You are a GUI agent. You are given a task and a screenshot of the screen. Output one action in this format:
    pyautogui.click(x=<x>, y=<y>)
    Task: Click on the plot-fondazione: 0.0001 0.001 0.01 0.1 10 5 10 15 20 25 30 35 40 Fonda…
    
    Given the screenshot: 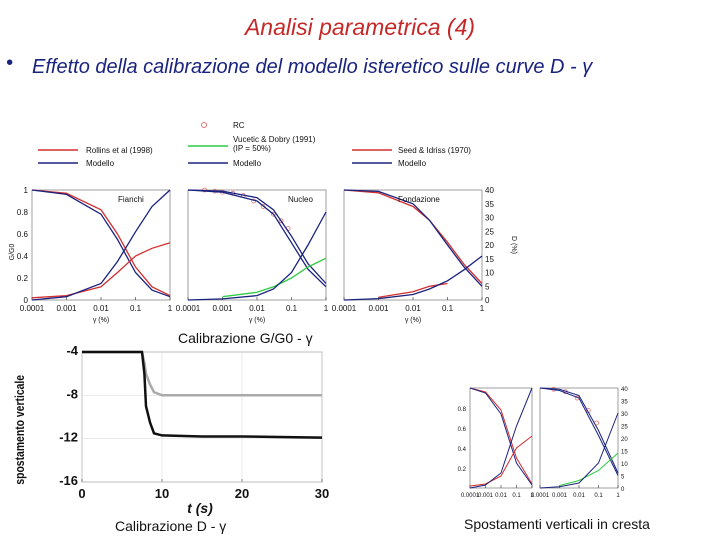 What is the action you would take?
    pyautogui.click(x=424, y=255)
    